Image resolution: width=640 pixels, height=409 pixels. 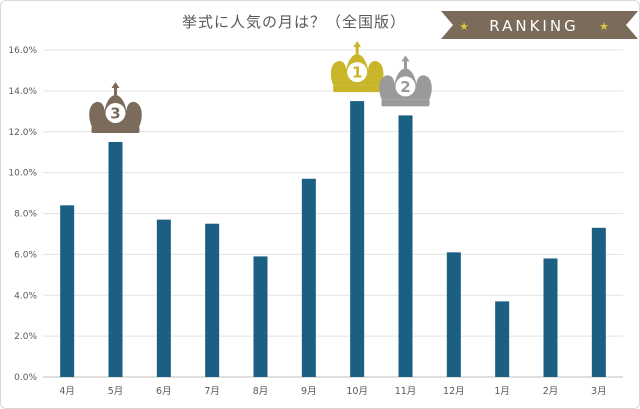 I want to click on crown-rank-number: 2, so click(x=405, y=87).